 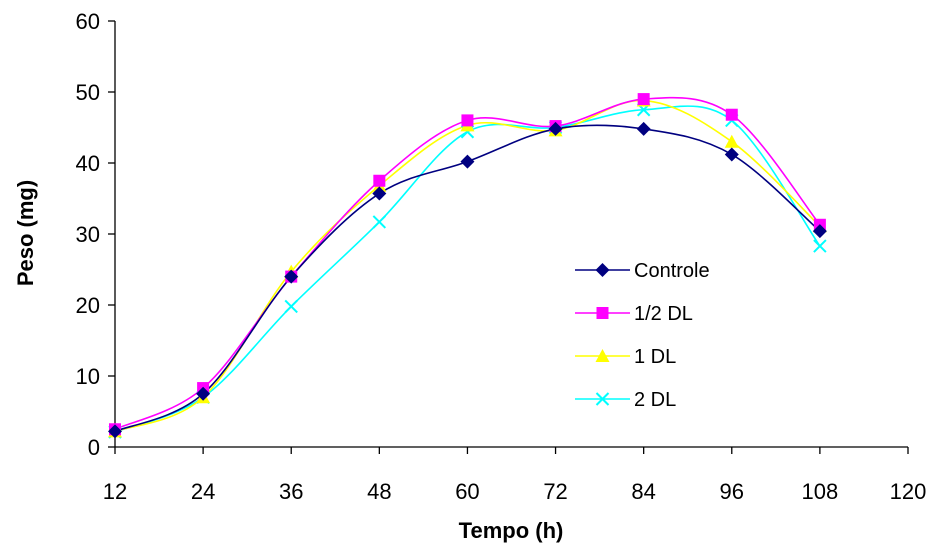 I want to click on legend-item: 1 DL, so click(x=625, y=357).